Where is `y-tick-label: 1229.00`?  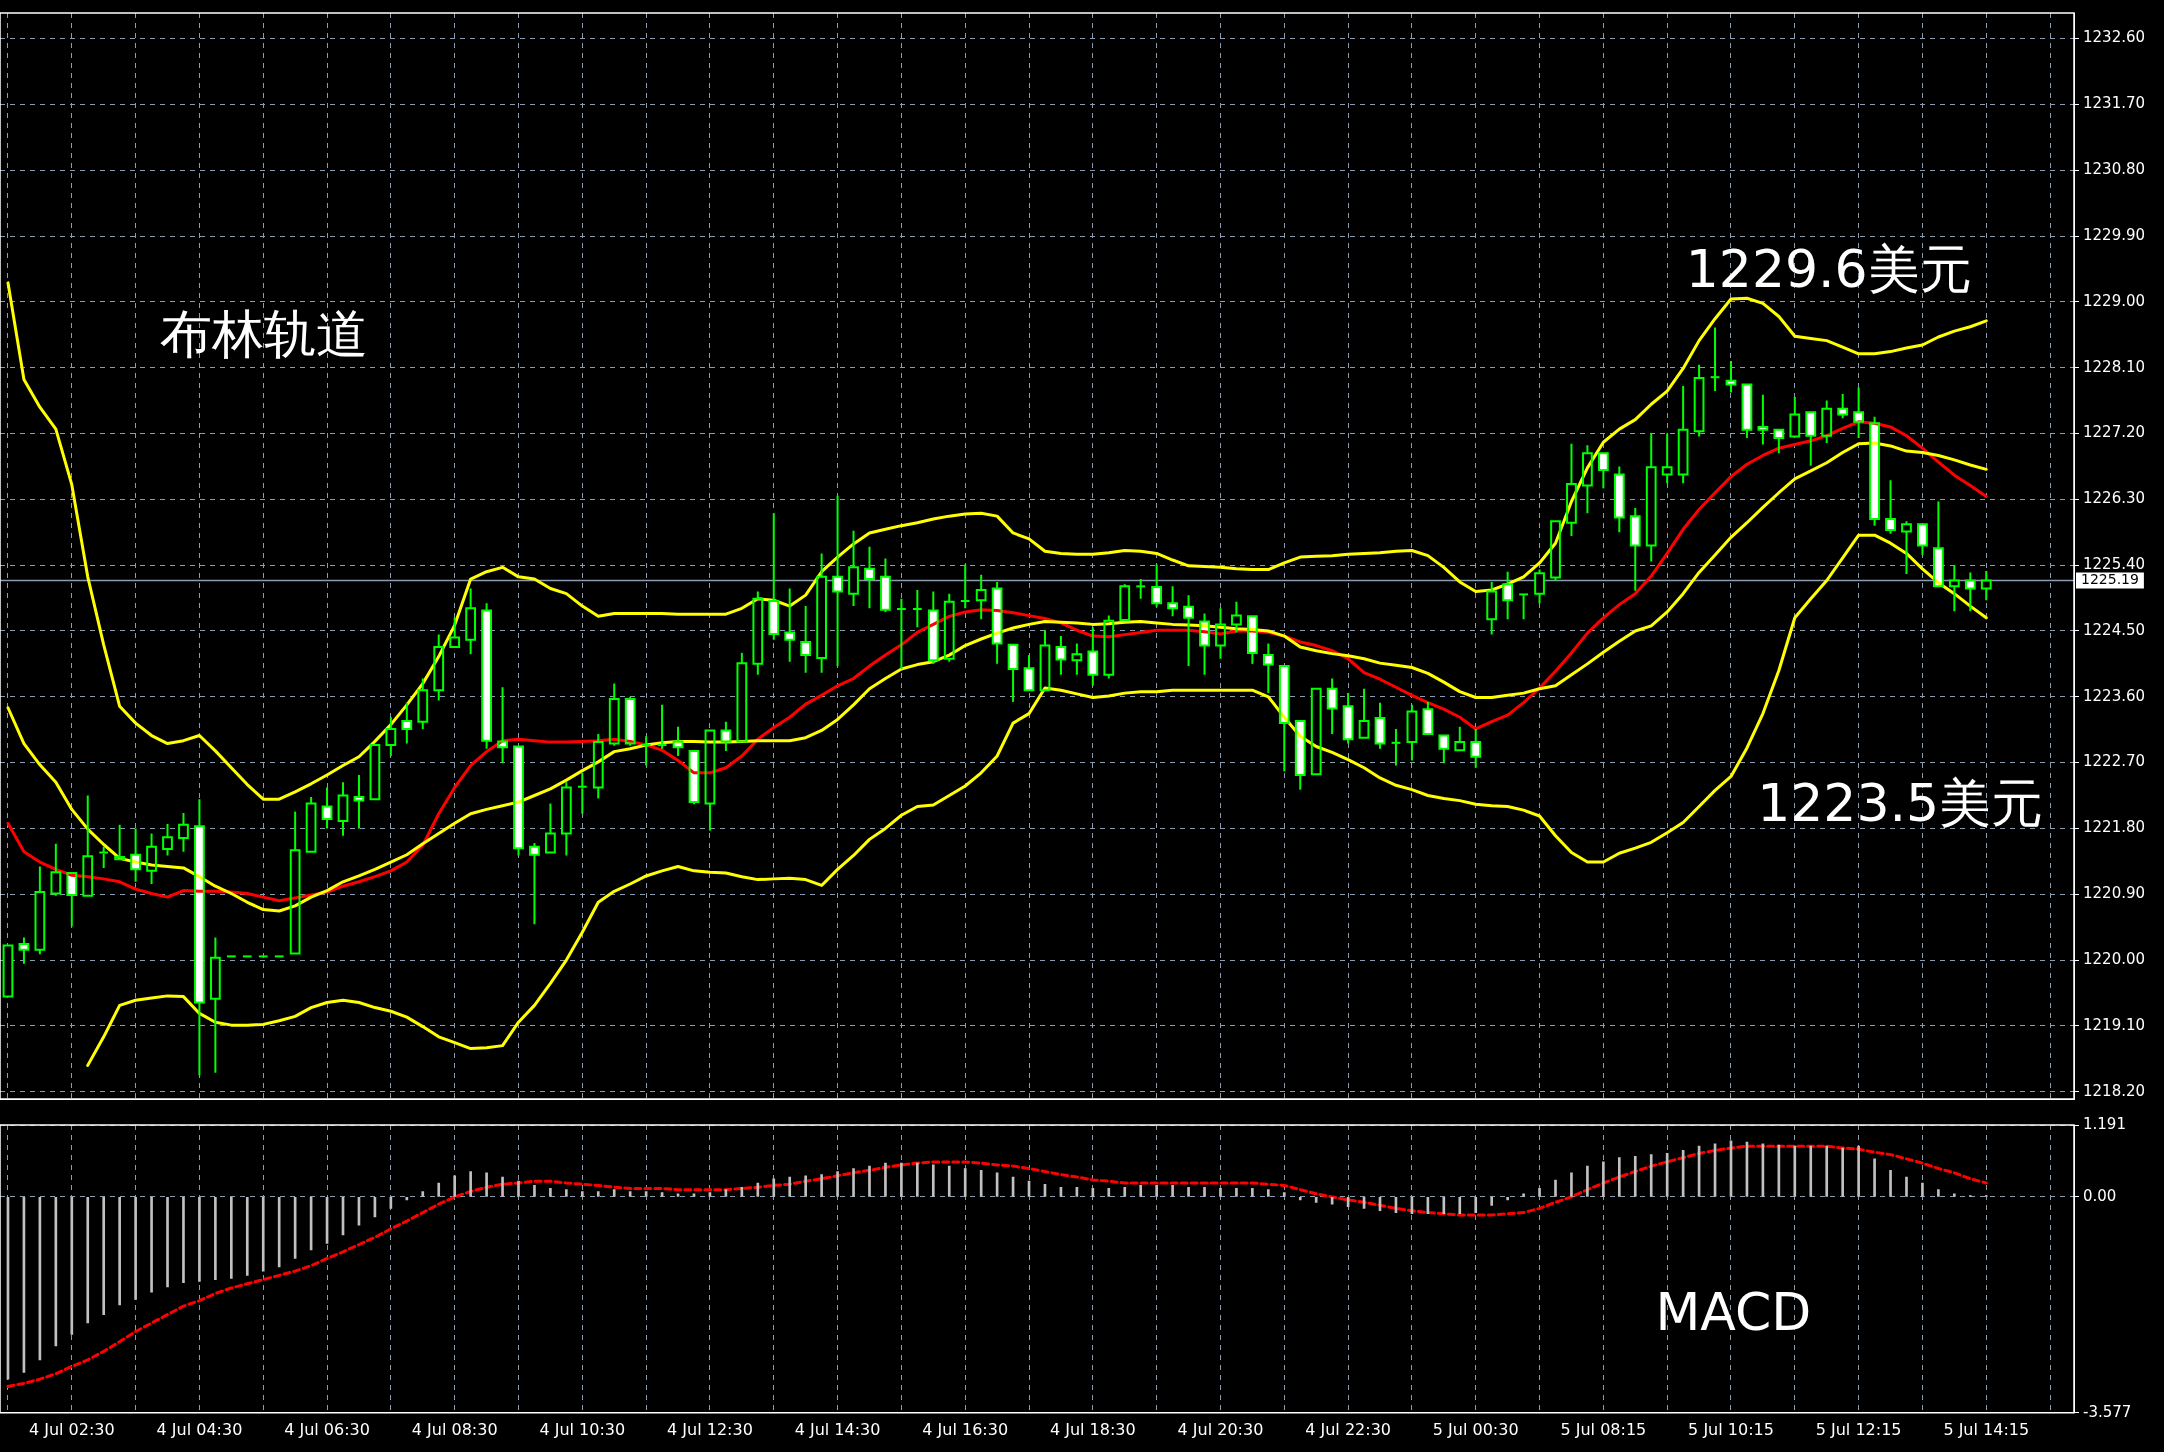 y-tick-label: 1229.00 is located at coordinates (2114, 300).